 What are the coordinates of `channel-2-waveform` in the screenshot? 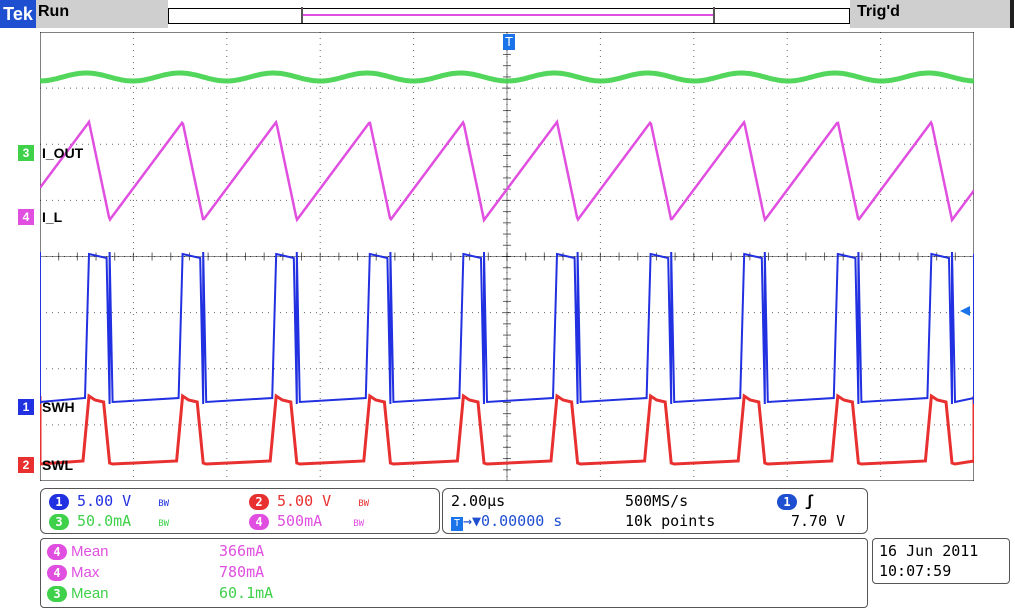 It's located at (507, 429).